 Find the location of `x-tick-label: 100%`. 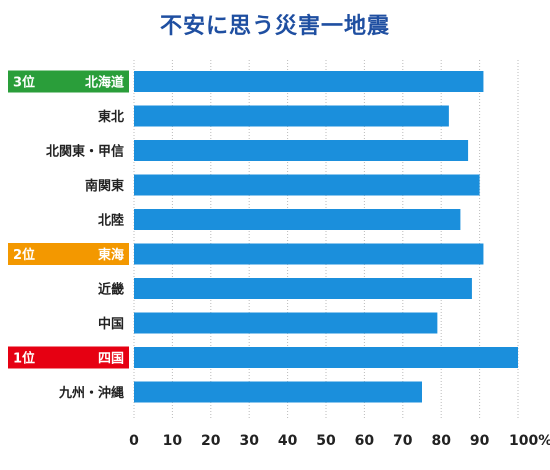

x-tick-label: 100% is located at coordinates (529, 441).